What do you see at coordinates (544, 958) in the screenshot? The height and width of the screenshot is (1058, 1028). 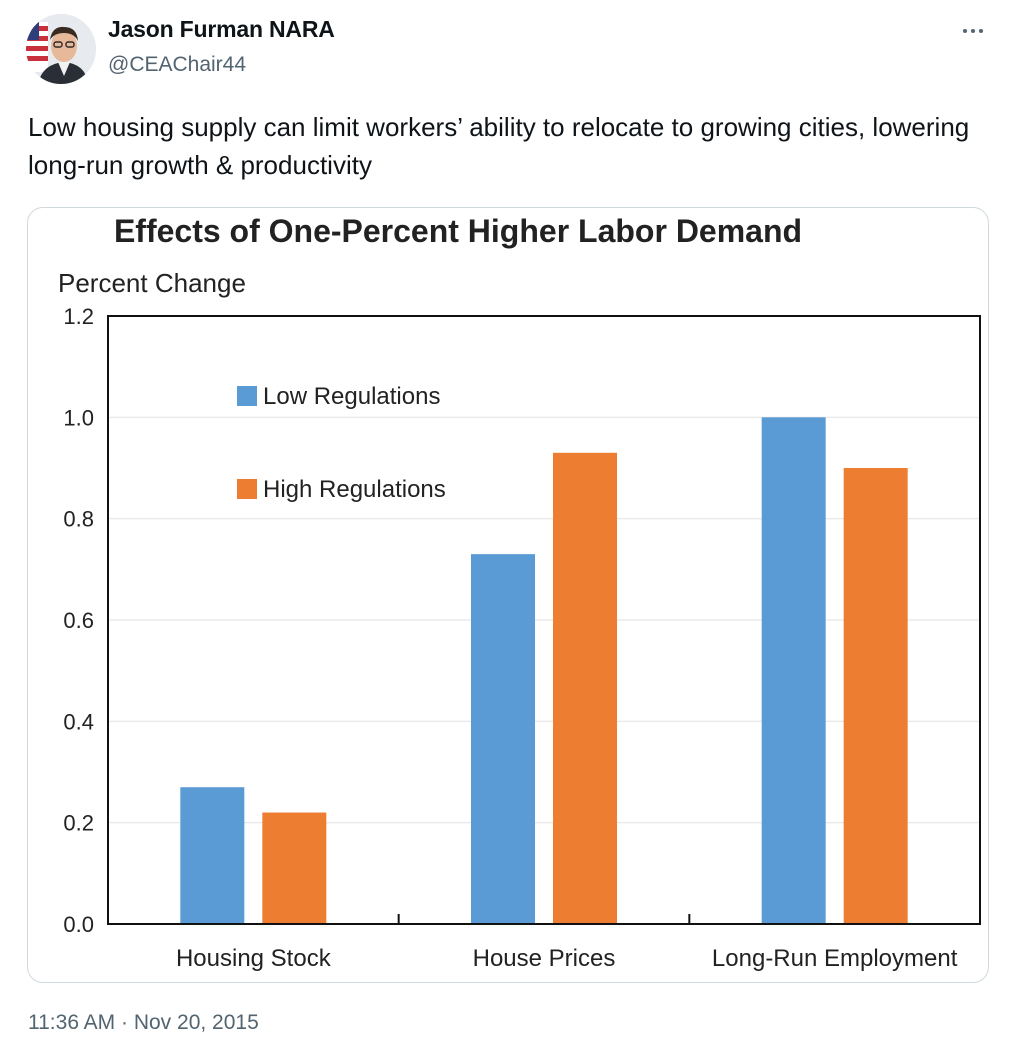 I see `x-tick-label: House Prices` at bounding box center [544, 958].